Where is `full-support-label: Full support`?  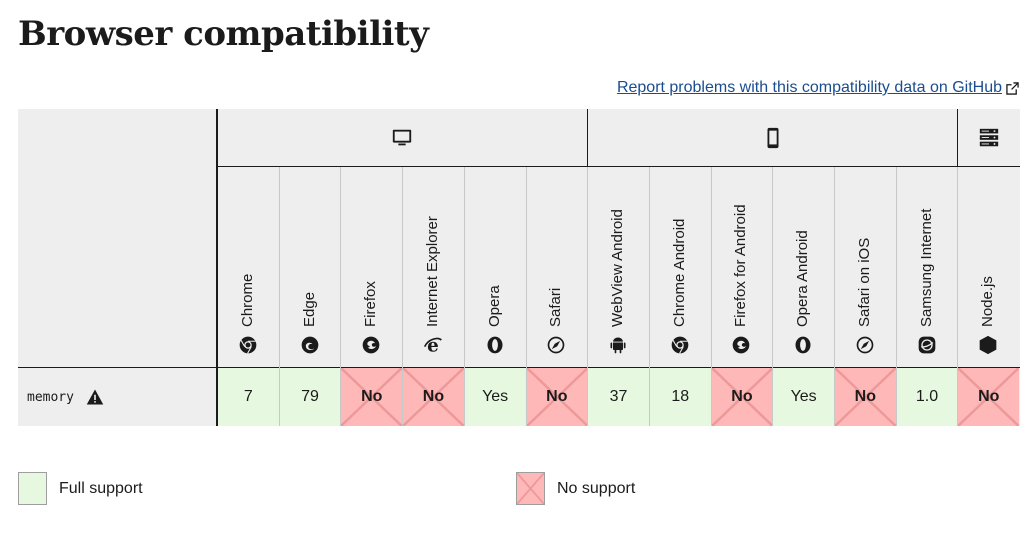
full-support-label: Full support is located at coordinates (101, 488).